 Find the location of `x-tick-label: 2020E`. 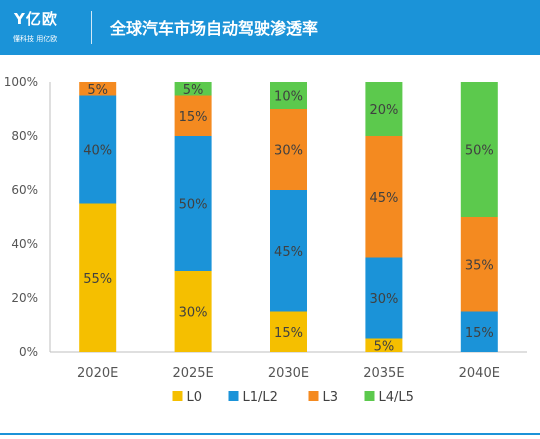

x-tick-label: 2020E is located at coordinates (97, 373).